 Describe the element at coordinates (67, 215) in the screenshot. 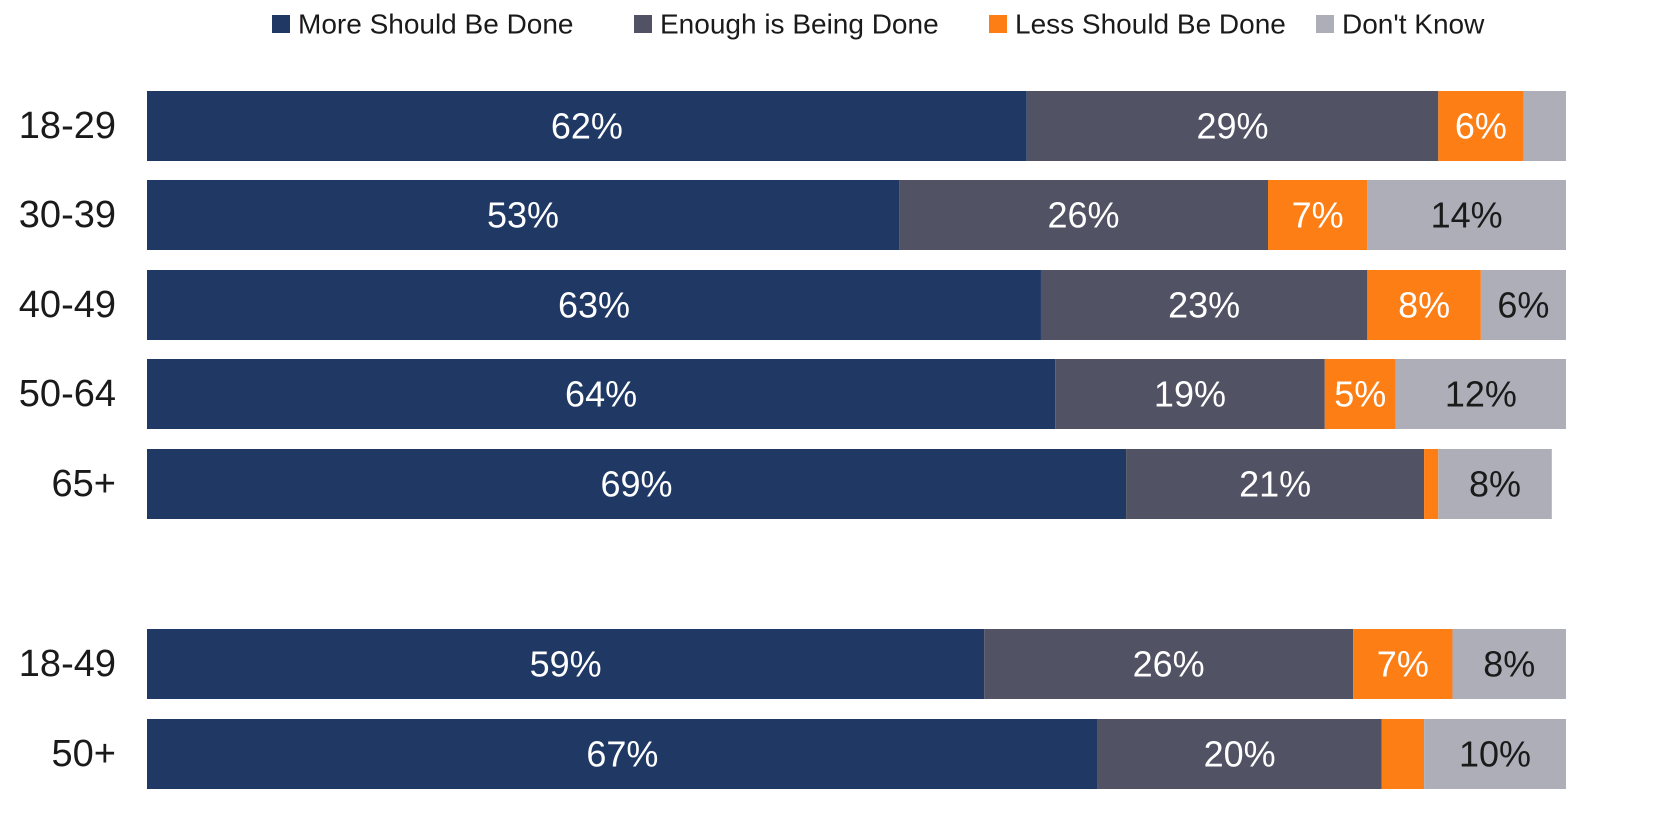

I see `category-label: 30-39` at that location.